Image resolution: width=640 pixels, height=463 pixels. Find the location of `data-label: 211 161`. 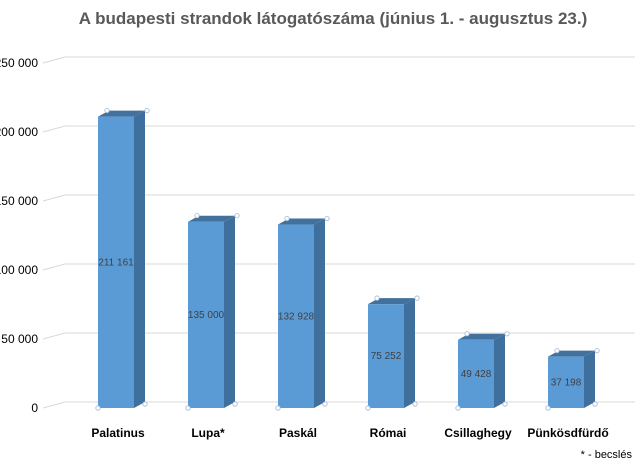

data-label: 211 161 is located at coordinates (116, 262).